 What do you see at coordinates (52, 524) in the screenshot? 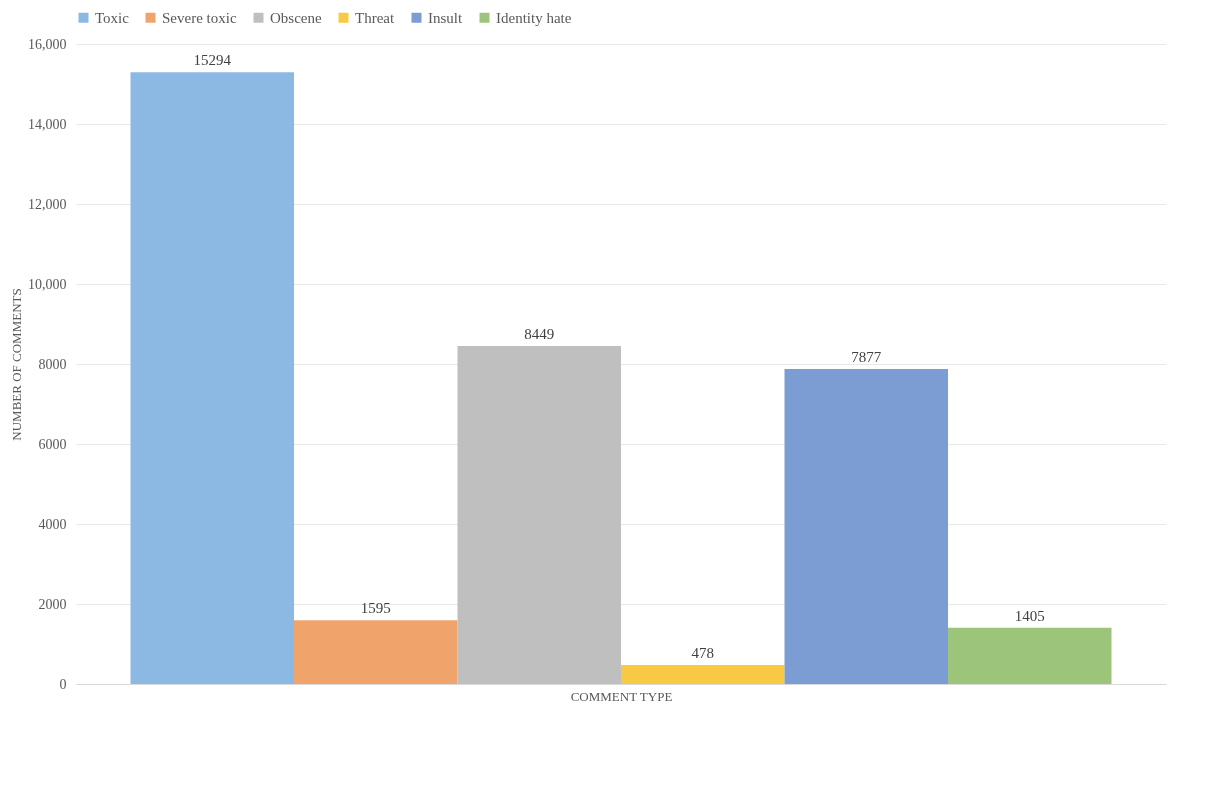
I see `y-tick-label: 4000` at bounding box center [52, 524].